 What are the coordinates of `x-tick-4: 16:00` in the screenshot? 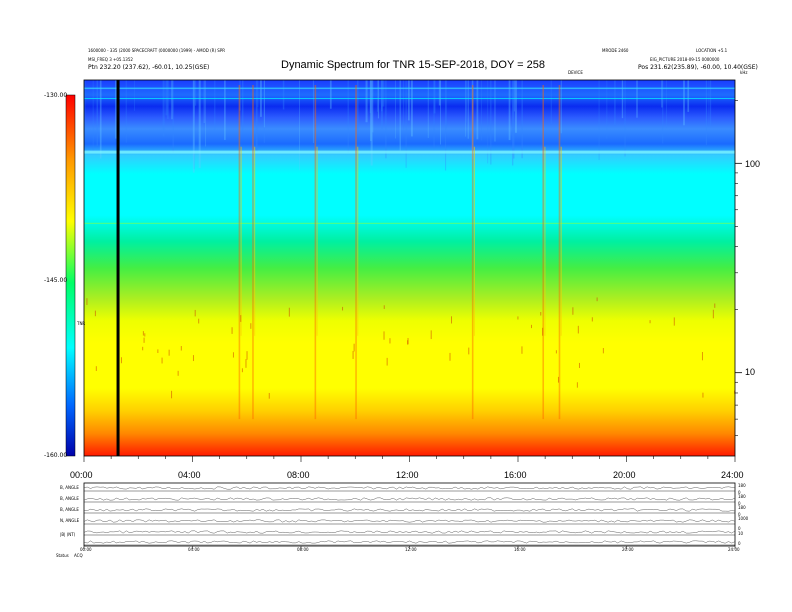 It's located at (515, 475).